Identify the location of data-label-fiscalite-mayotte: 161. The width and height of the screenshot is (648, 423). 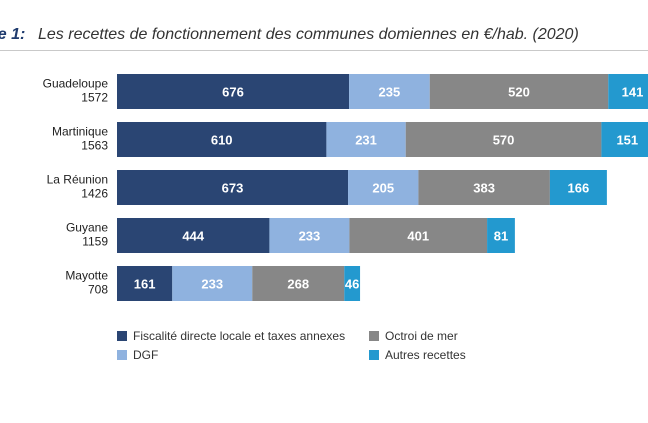
(145, 284).